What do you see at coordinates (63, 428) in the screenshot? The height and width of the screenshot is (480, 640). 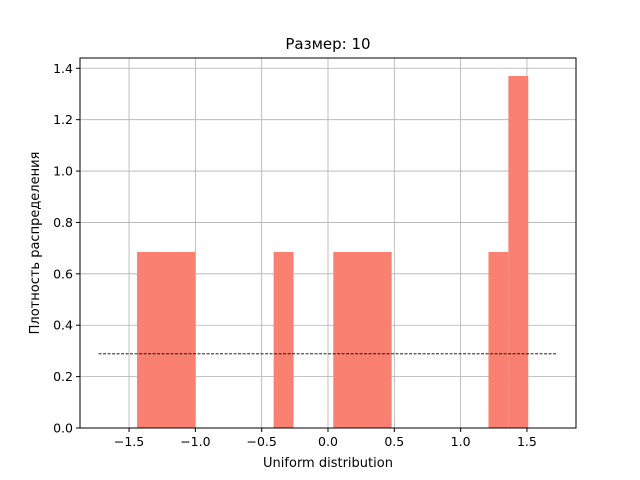 I see `y-tick-label: 0.0` at bounding box center [63, 428].